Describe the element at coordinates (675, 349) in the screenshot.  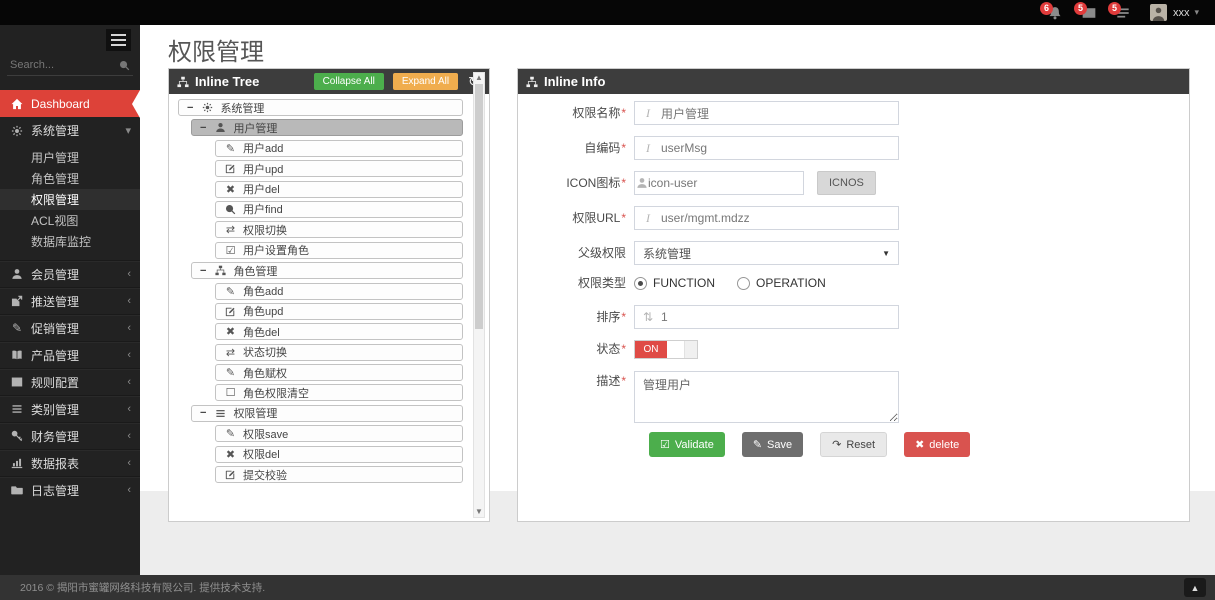
I see `toggle-track` at that location.